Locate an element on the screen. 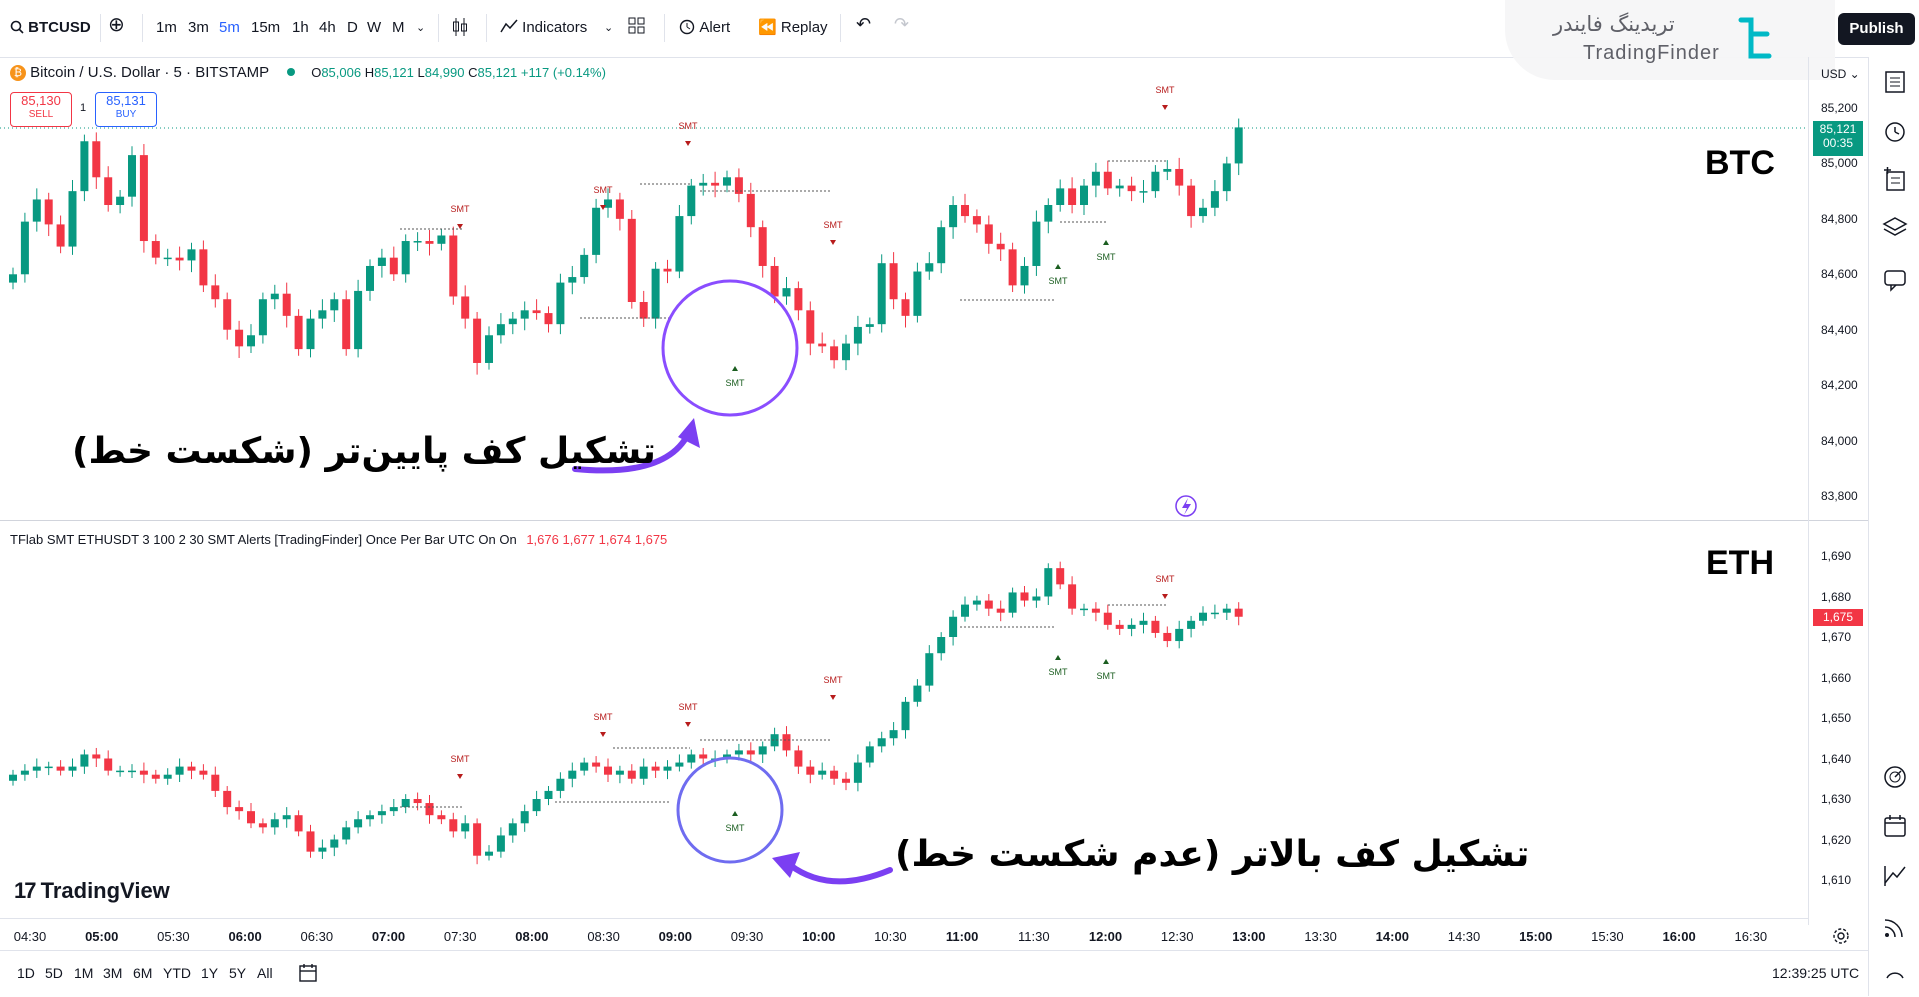 This screenshot has width=1919, height=997. object-tree-icon is located at coordinates (1895, 180).